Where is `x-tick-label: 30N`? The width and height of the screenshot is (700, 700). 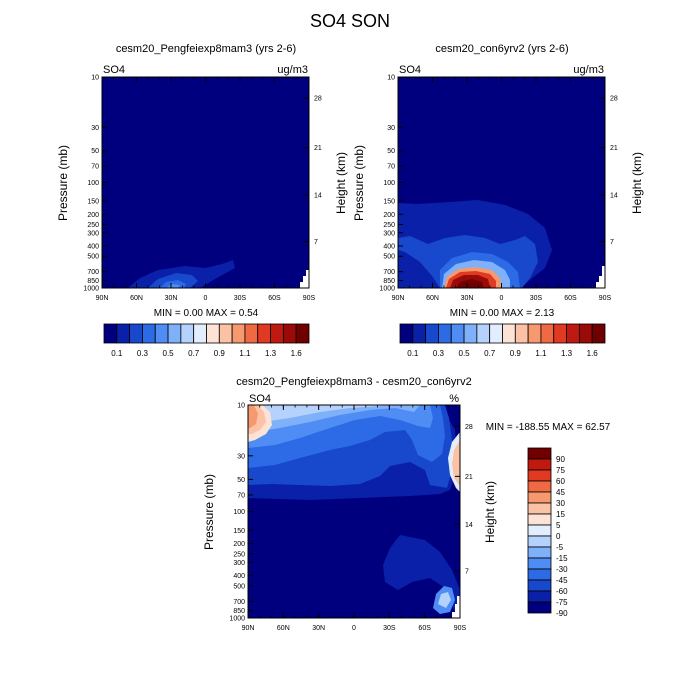
x-tick-label: 30N is located at coordinates (318, 628).